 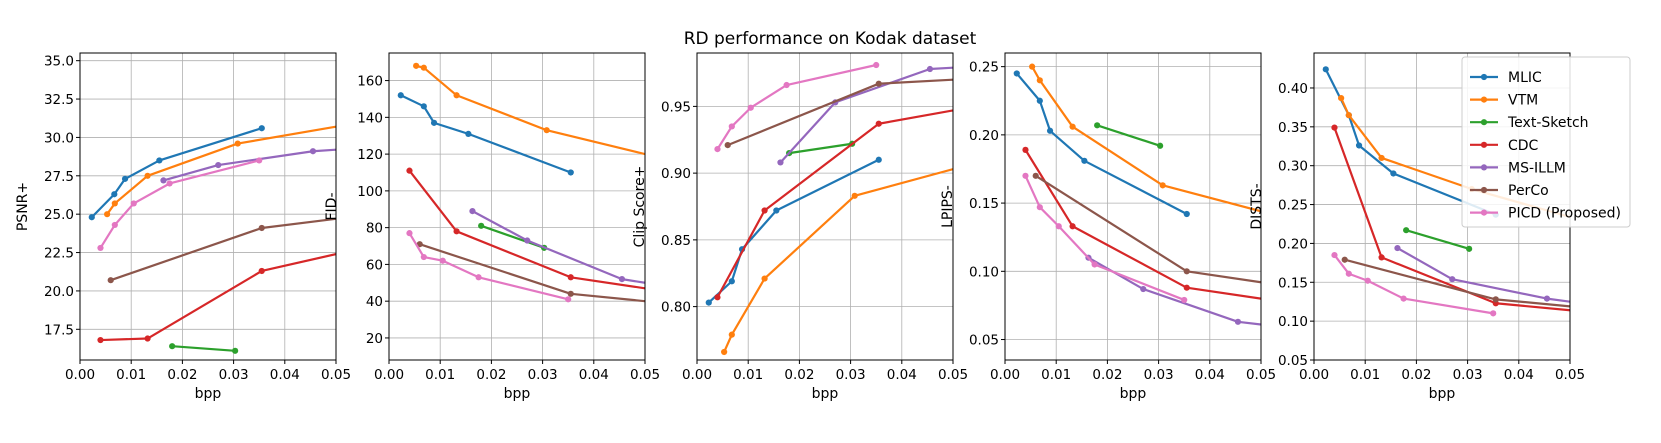 I want to click on legend-item-text-sketch: Text-Sketch, so click(x=1529, y=123).